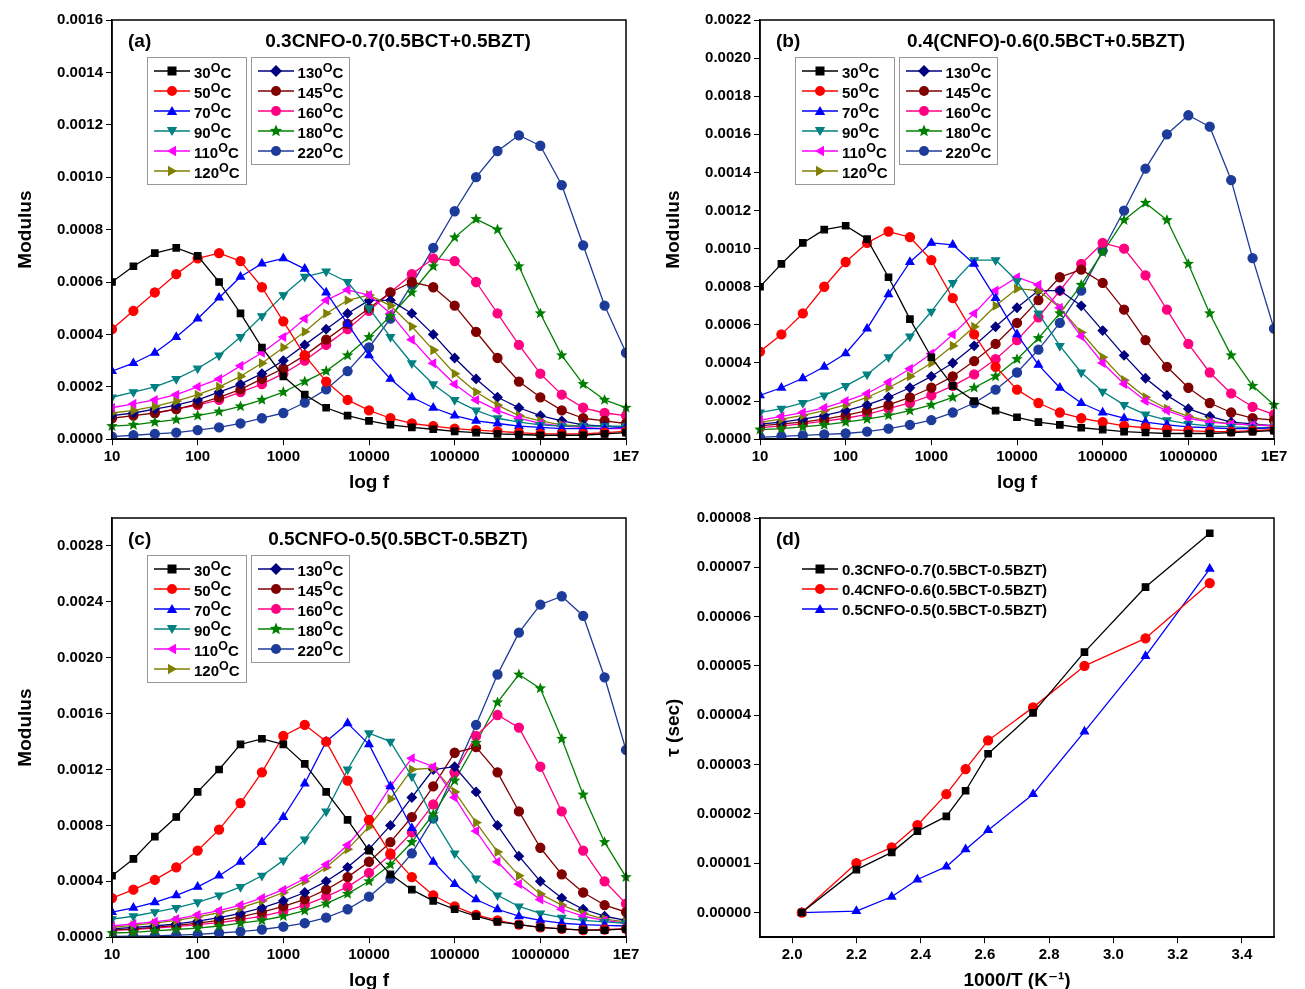 This screenshot has height=989, width=1305. What do you see at coordinates (945, 589) in the screenshot?
I see `legend-label: 0.4CNFO-0.6(0.5BCT-0.5BZT)` at bounding box center [945, 589].